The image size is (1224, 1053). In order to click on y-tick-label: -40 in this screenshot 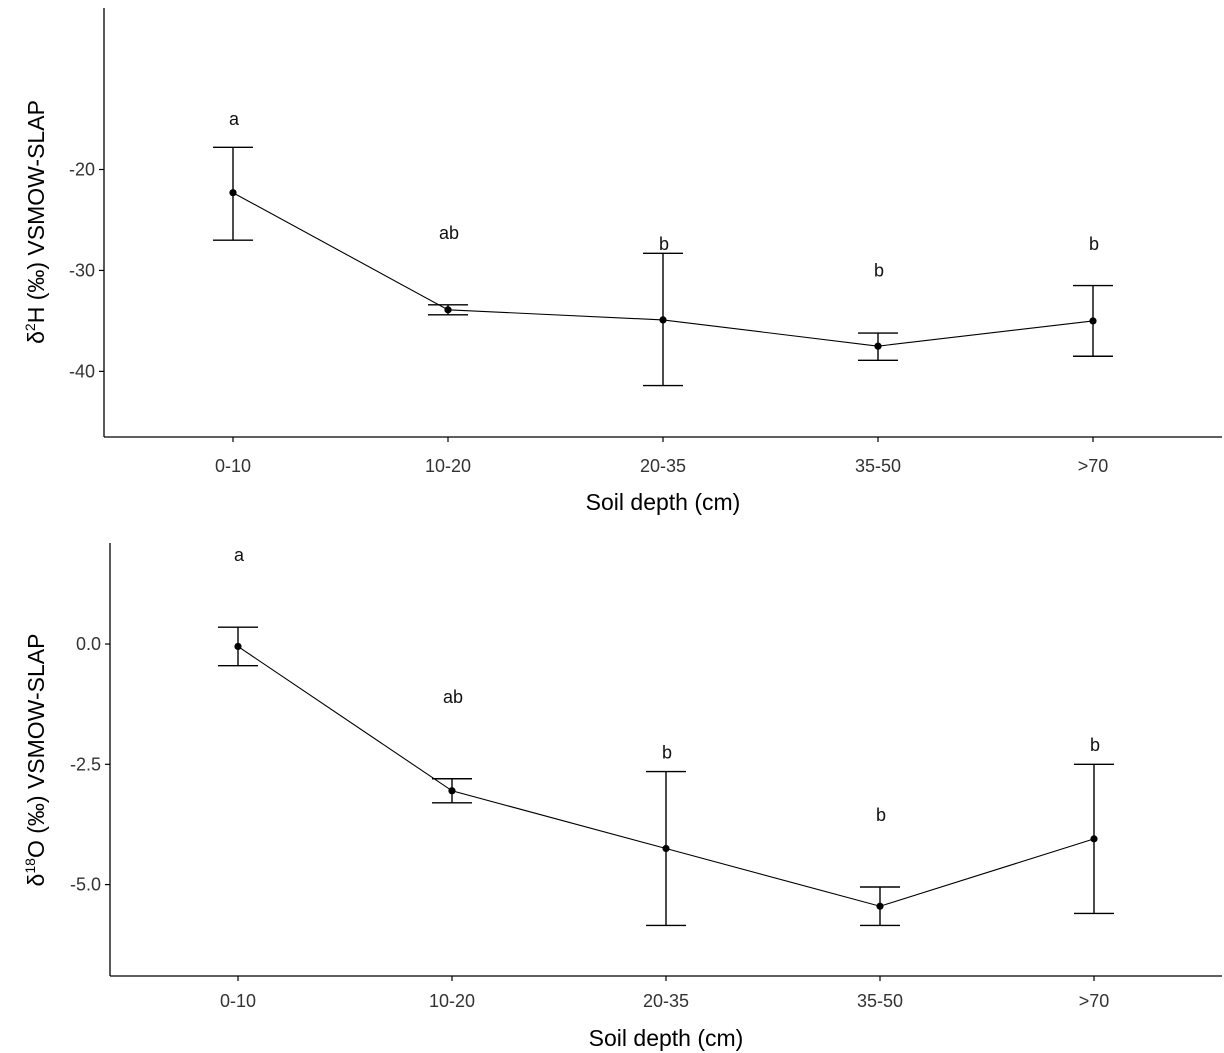, I will do `click(82, 371)`.